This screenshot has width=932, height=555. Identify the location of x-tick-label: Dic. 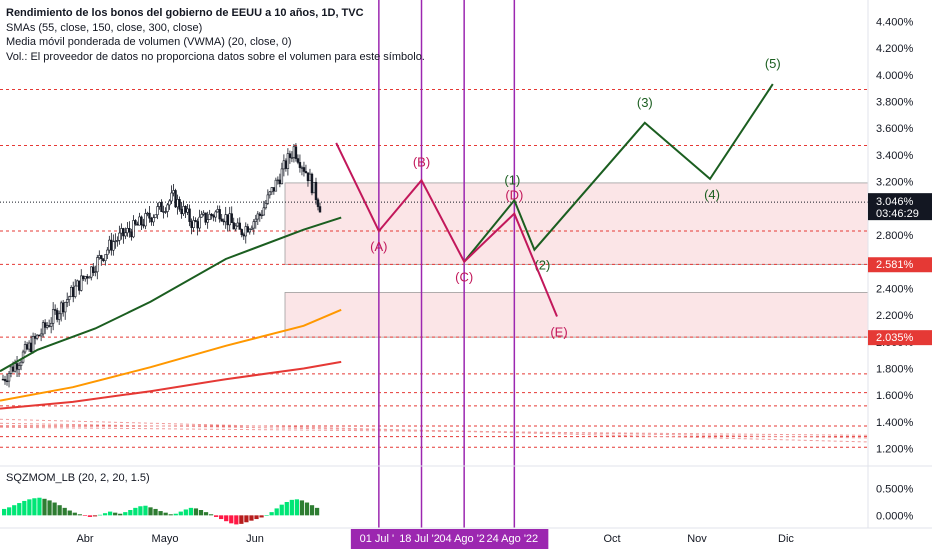
(786, 539).